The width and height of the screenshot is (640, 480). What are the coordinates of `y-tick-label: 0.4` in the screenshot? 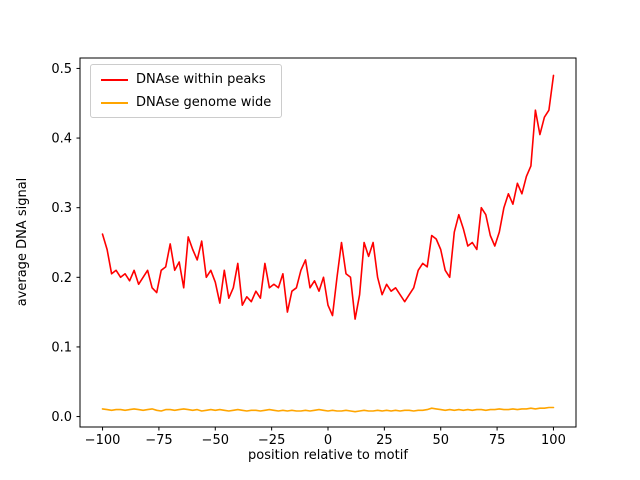 It's located at (61, 139).